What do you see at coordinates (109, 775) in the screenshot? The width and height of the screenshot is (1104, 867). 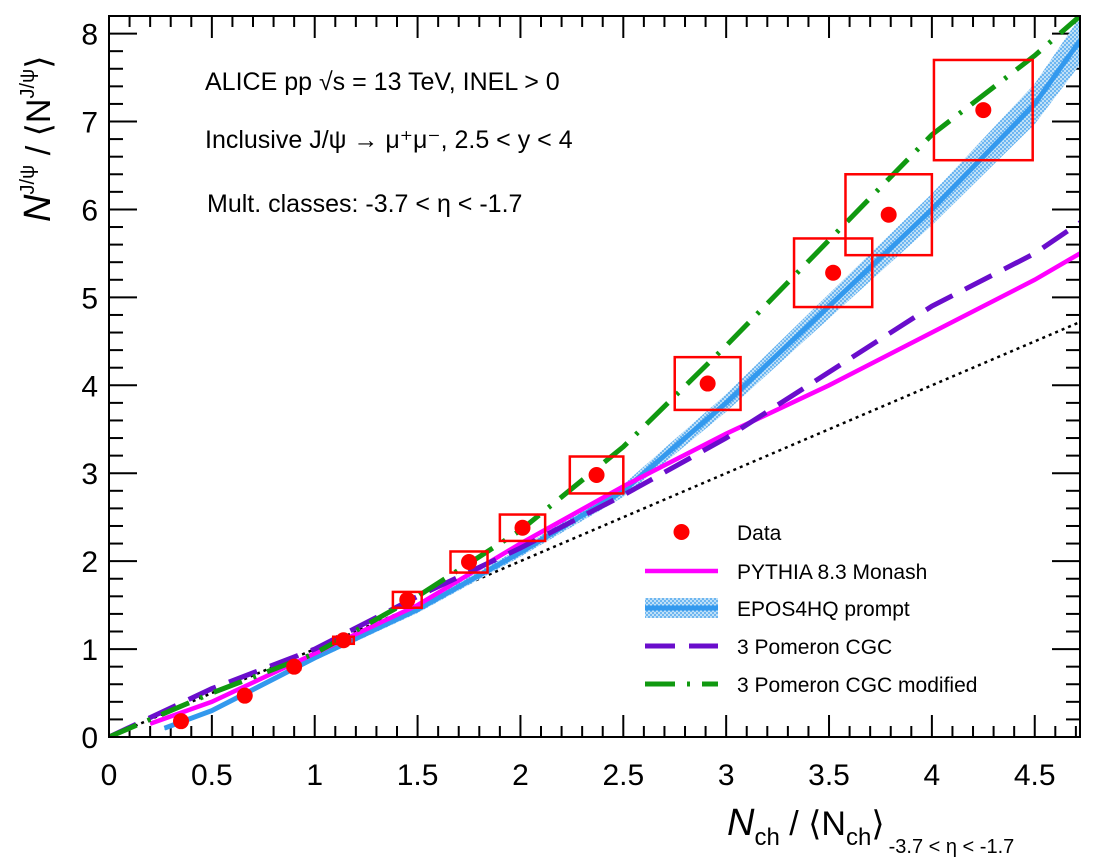 I see `x-tick-label: 0` at bounding box center [109, 775].